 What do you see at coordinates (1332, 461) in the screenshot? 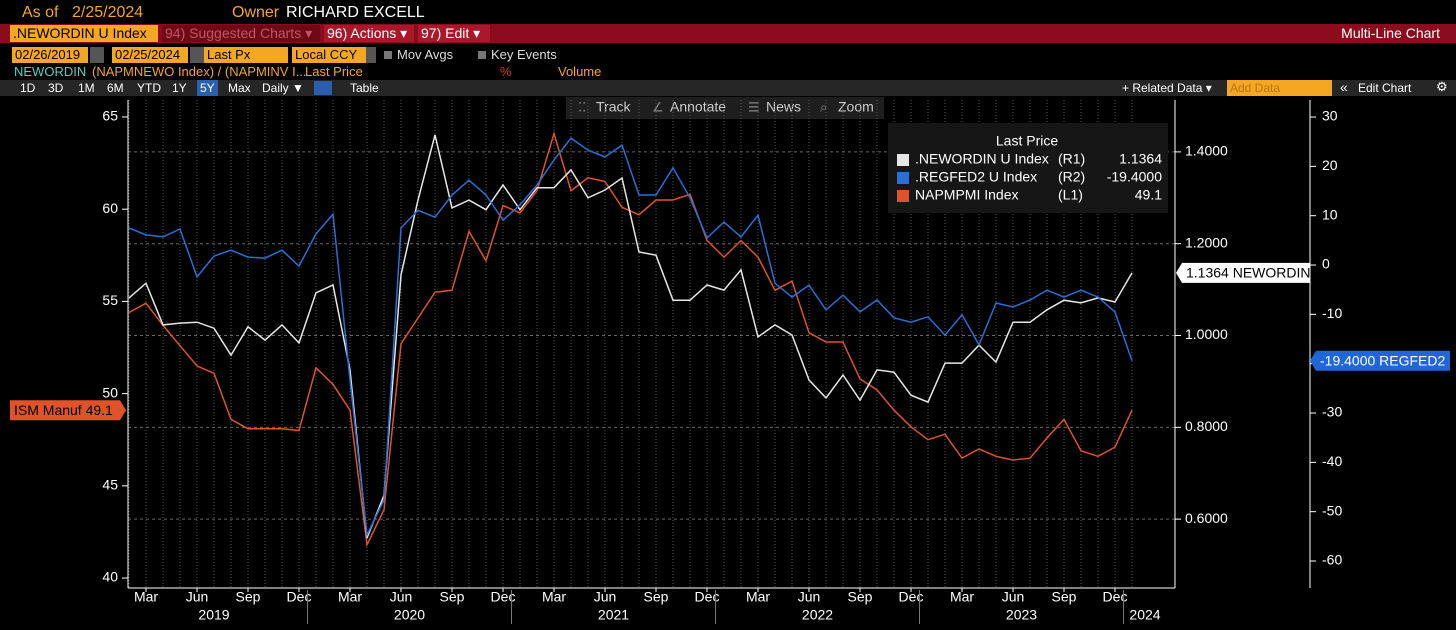
I see `y3-tick-label: -40` at bounding box center [1332, 461].